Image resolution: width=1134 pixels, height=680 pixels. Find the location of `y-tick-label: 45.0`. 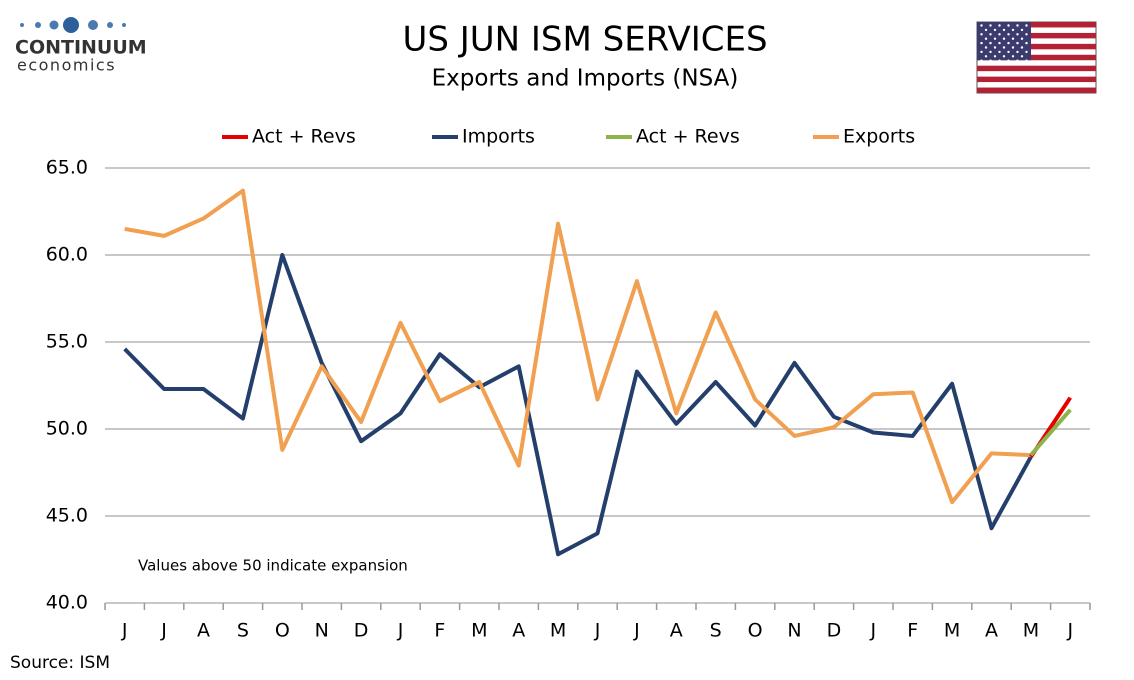

y-tick-label: 45.0 is located at coordinates (67, 516).